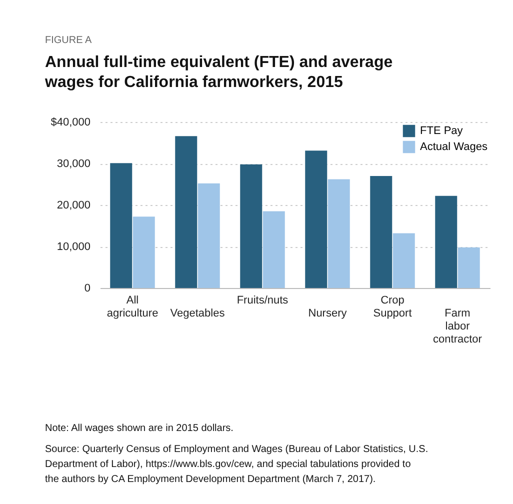 Image resolution: width=513 pixels, height=504 pixels. I want to click on legend-label: Actual Wages, so click(454, 147).